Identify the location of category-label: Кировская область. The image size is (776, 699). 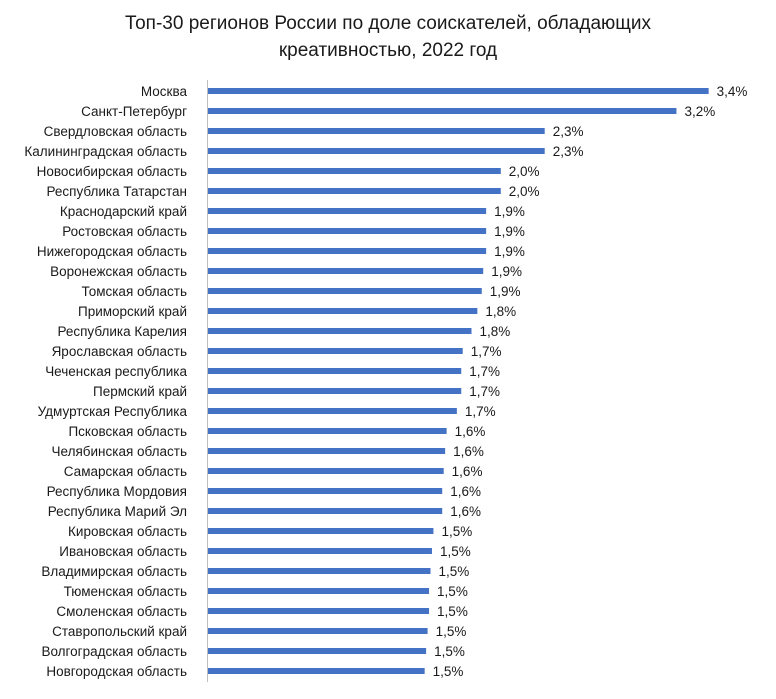
(127, 531).